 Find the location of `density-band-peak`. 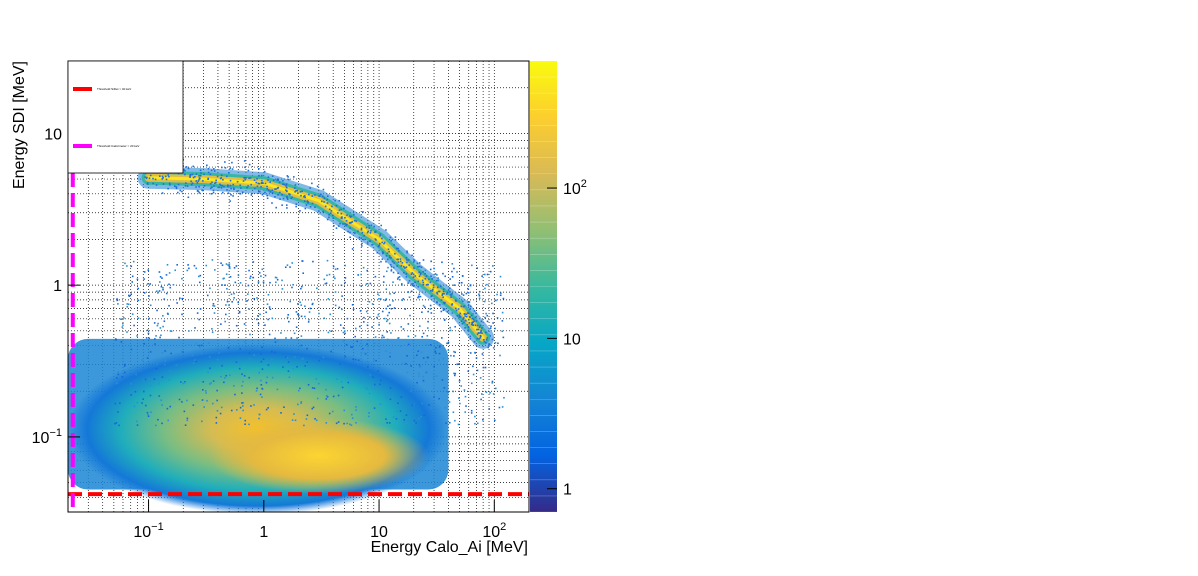

density-band-peak is located at coordinates (318, 455).